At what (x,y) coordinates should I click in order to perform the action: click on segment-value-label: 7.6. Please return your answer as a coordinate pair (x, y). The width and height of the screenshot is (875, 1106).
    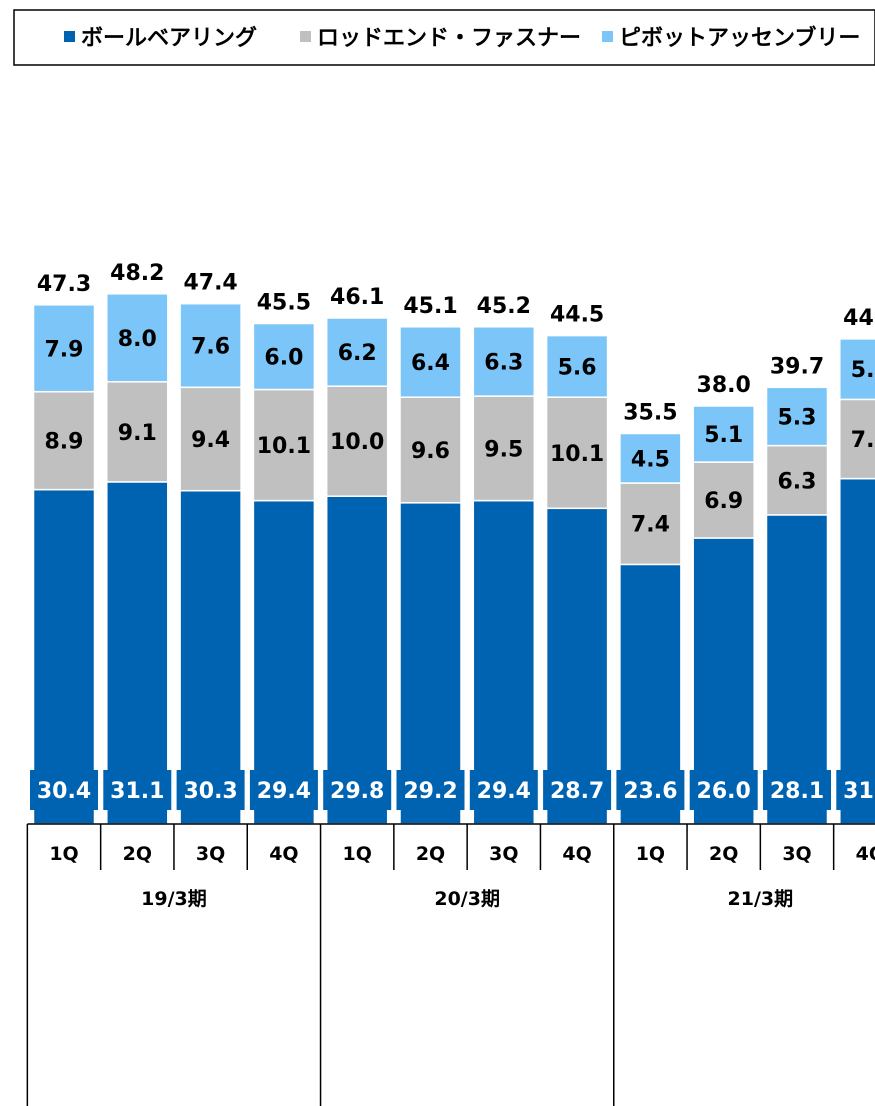
    Looking at the image, I should click on (210, 347).